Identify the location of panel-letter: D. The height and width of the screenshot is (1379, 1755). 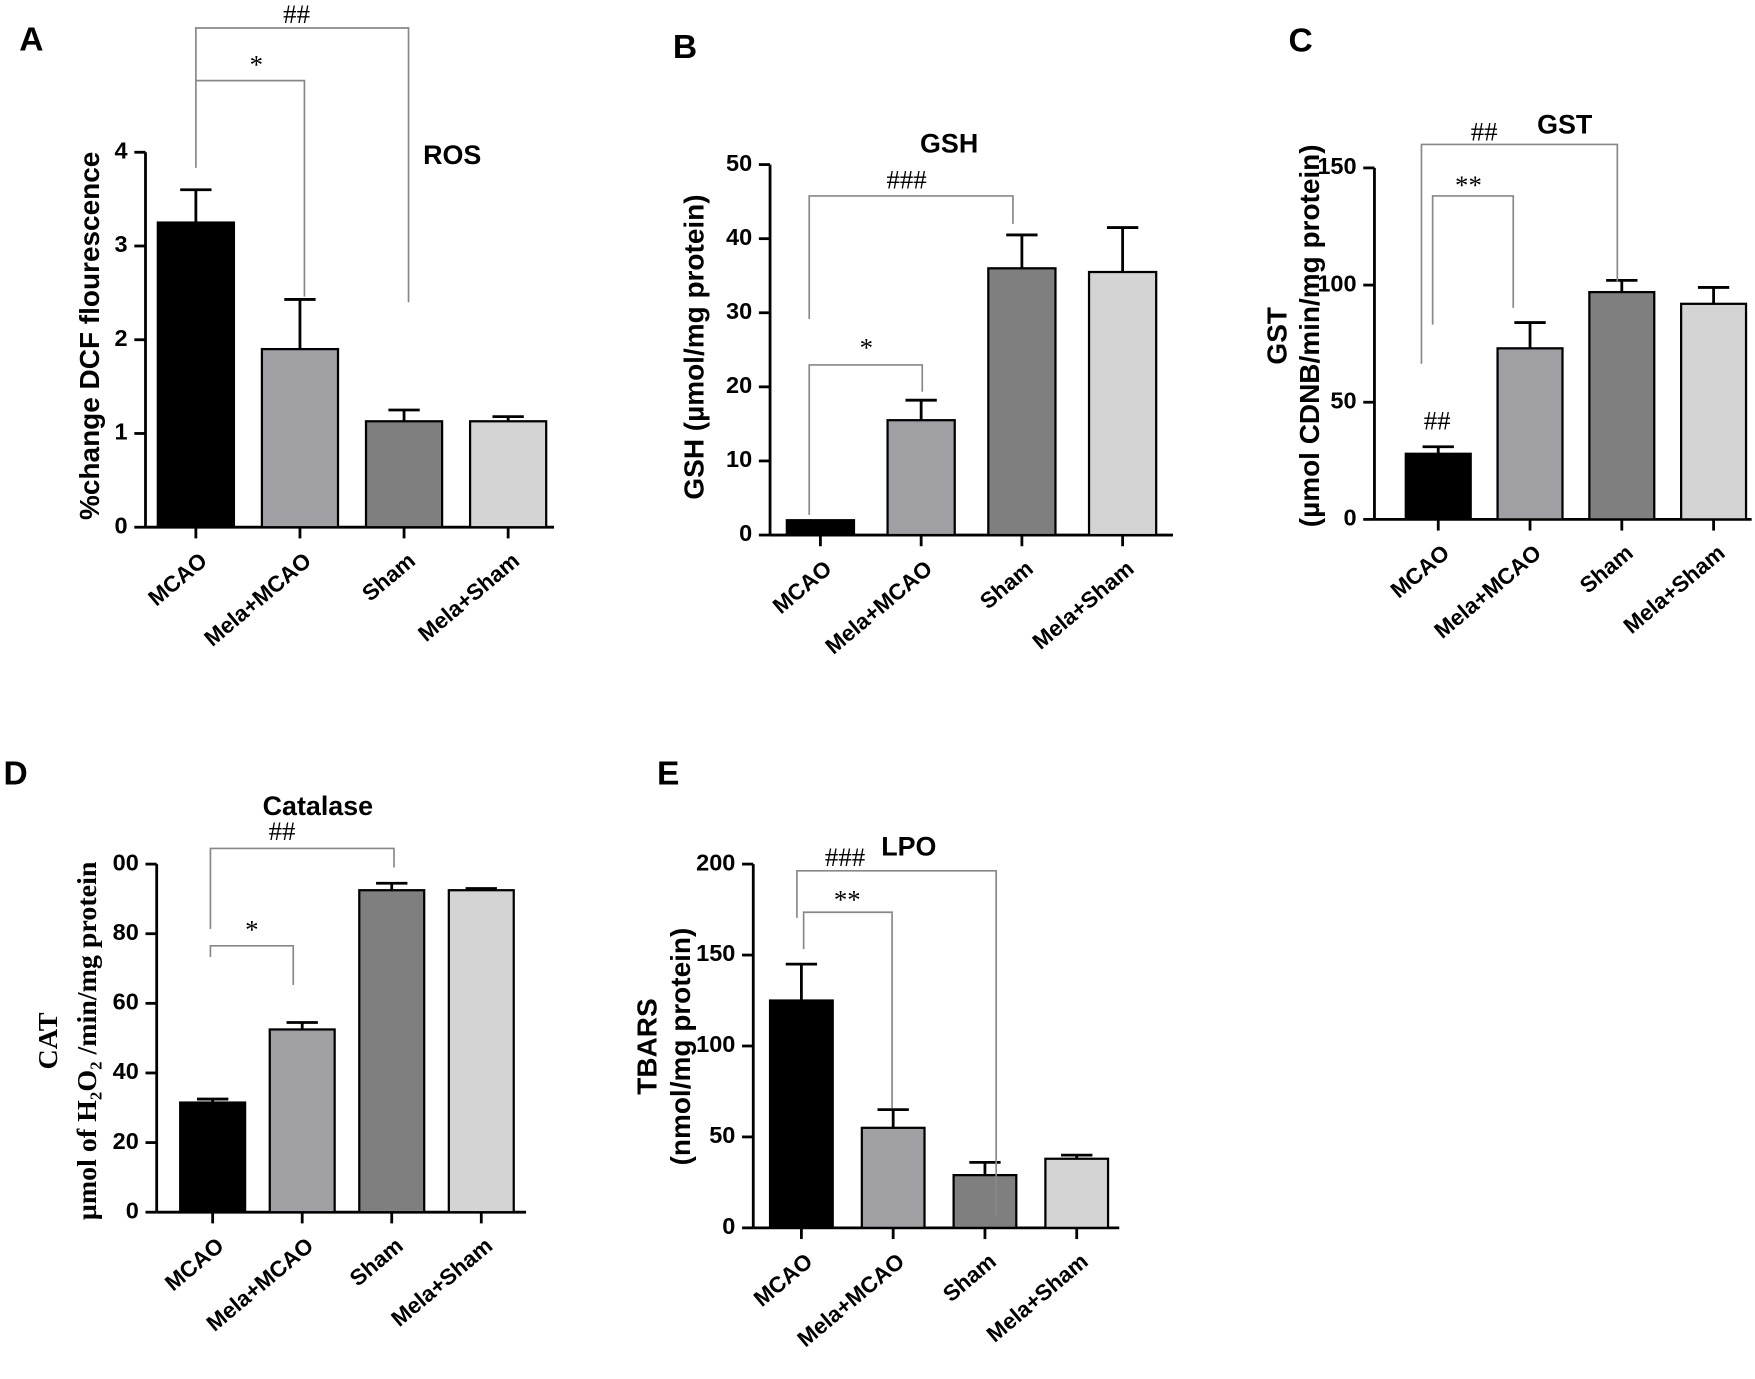
(16, 774).